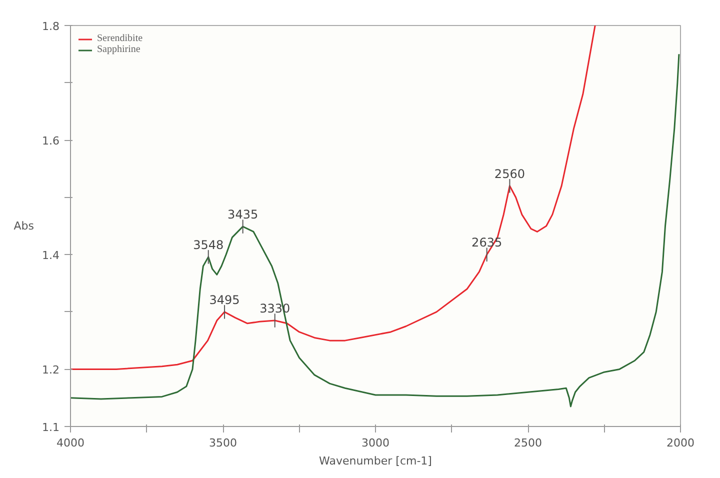 The width and height of the screenshot is (720, 478). Describe the element at coordinates (223, 443) in the screenshot. I see `x-tick-label: 3500` at that location.